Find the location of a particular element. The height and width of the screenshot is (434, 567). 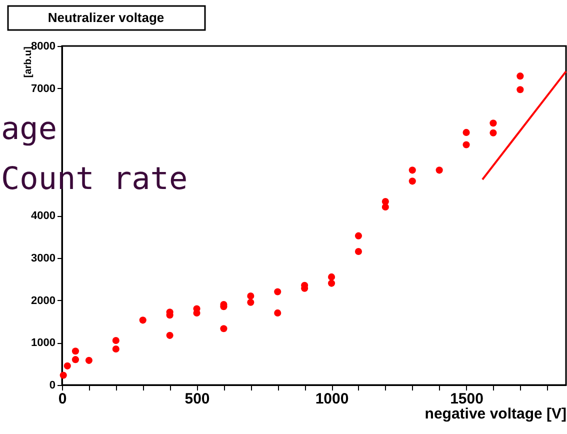

y-tick-label: 2000 is located at coordinates (43, 300).